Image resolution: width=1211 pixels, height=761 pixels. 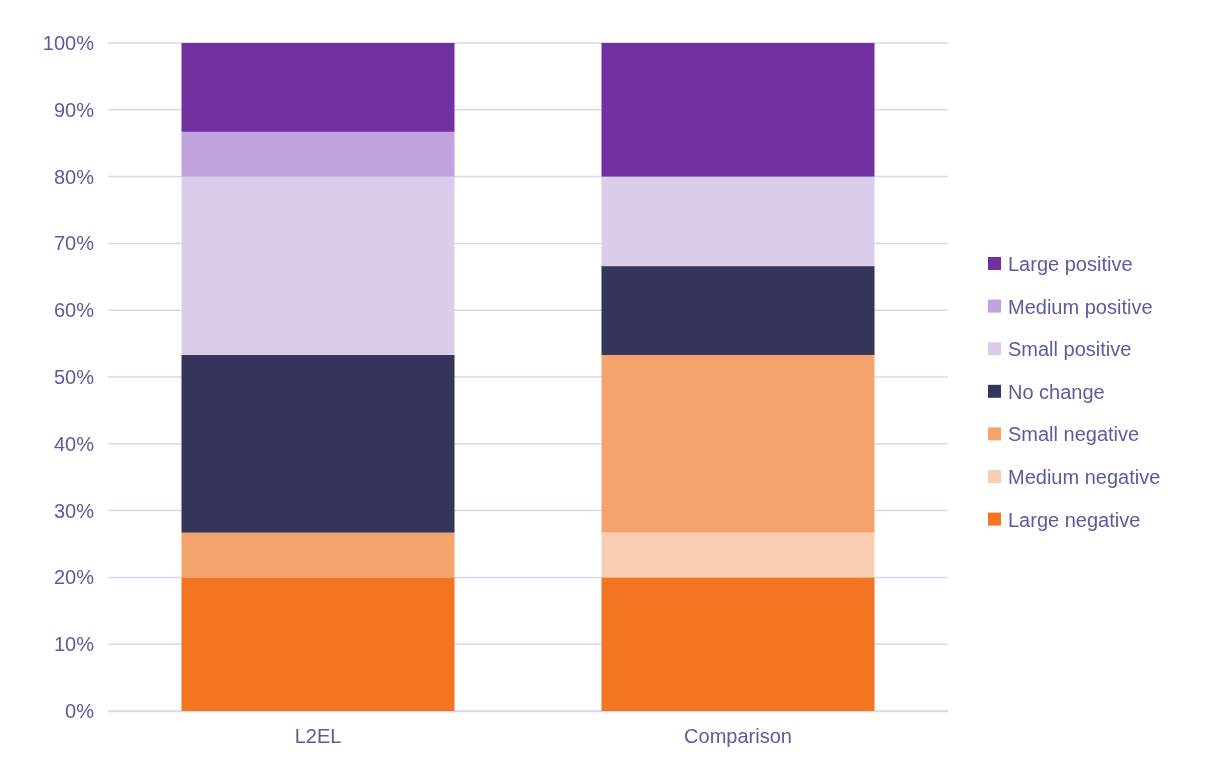 What do you see at coordinates (74, 310) in the screenshot?
I see `y-tick-label: 60%` at bounding box center [74, 310].